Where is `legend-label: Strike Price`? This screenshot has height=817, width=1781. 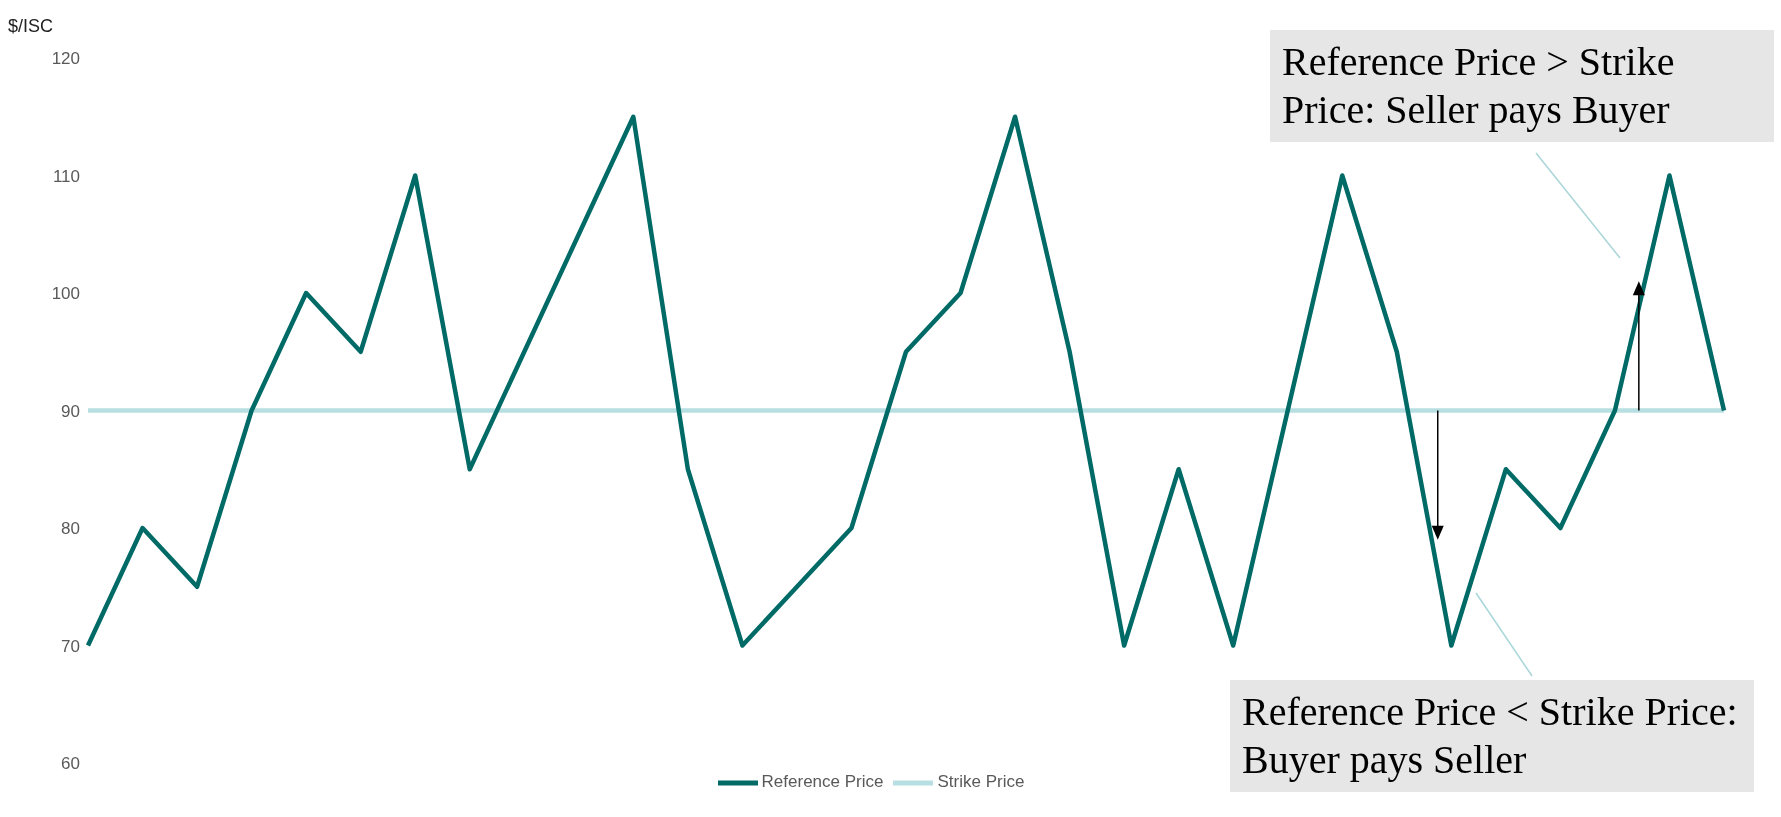 legend-label: Strike Price is located at coordinates (981, 782).